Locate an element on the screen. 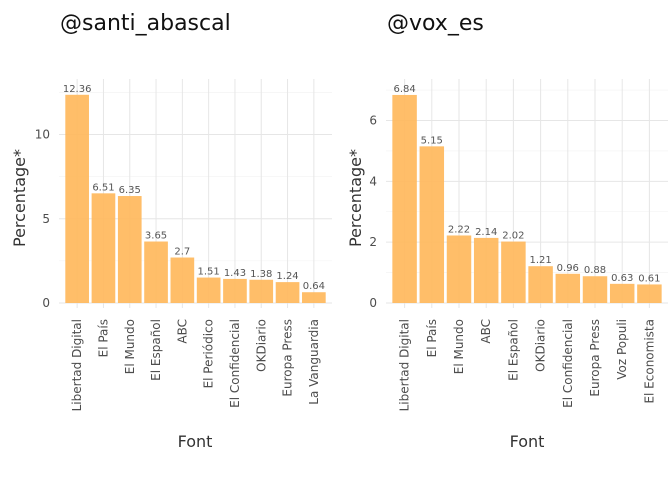  data-label: 6.51 is located at coordinates (103, 187).